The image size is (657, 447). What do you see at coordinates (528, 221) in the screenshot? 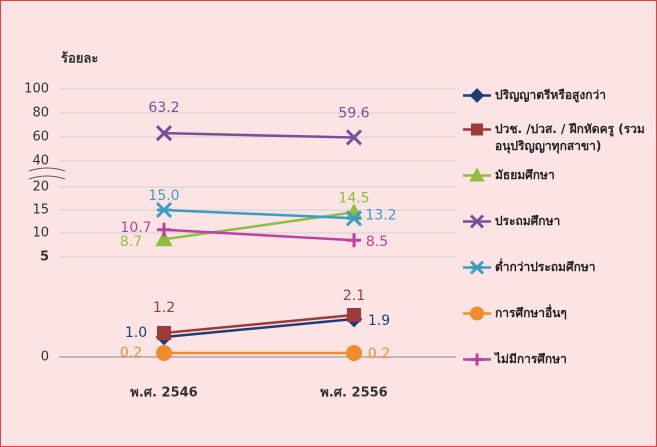
I see `legend-label: ประถมศึกษา` at bounding box center [528, 221].